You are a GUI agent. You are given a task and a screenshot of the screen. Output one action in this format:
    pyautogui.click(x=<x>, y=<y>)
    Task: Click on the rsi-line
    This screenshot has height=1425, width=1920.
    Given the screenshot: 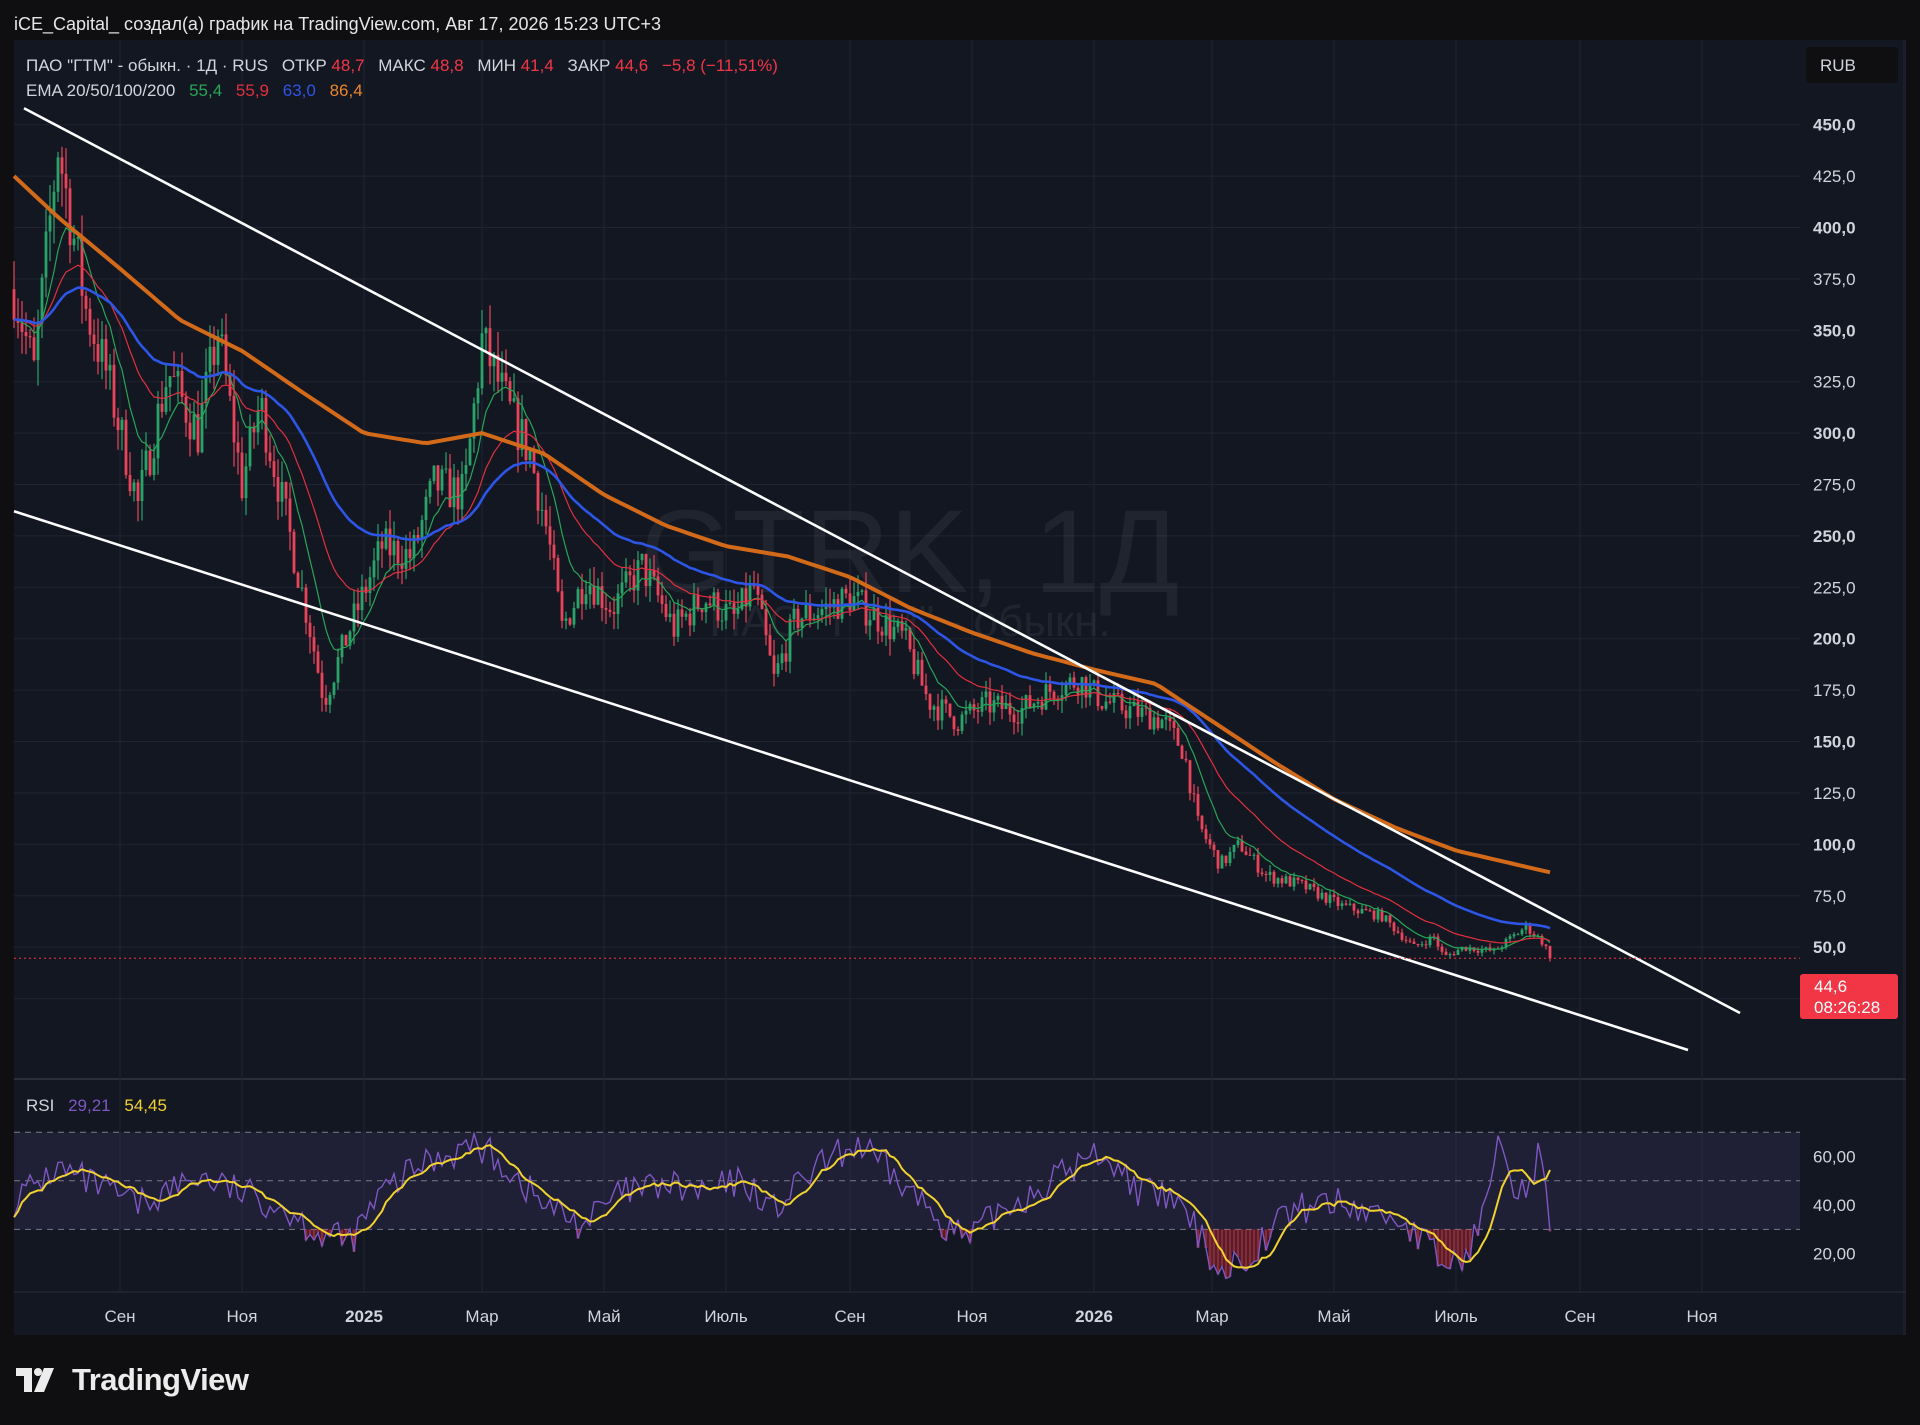 What is the action you would take?
    pyautogui.click(x=782, y=1205)
    